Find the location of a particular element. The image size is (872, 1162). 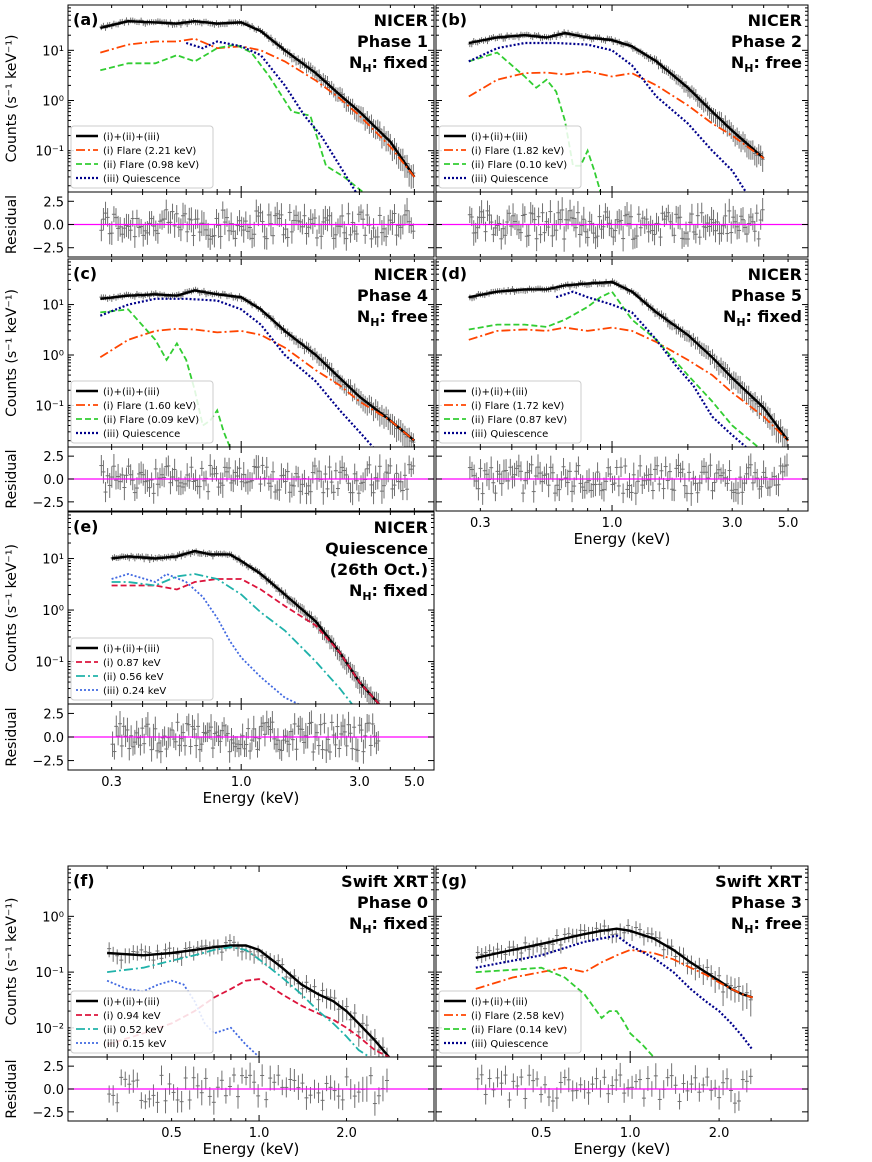

residual-axis-label: Residual is located at coordinates (12, 736).